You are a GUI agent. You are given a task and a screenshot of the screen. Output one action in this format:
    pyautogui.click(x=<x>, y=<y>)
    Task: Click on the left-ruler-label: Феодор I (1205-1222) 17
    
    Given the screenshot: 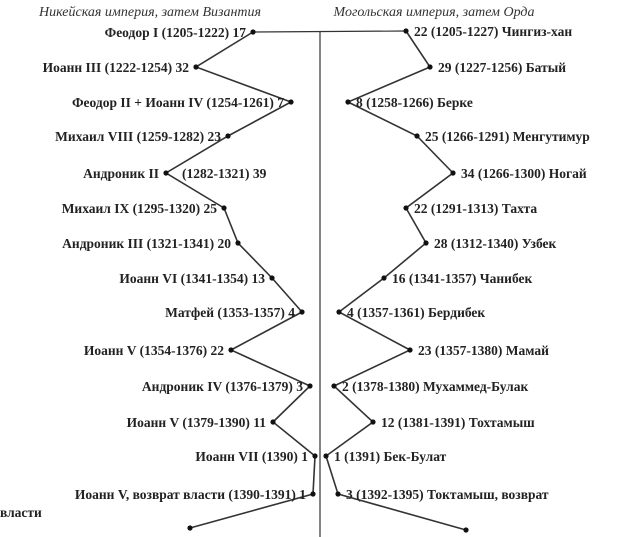 What is the action you would take?
    pyautogui.click(x=176, y=32)
    